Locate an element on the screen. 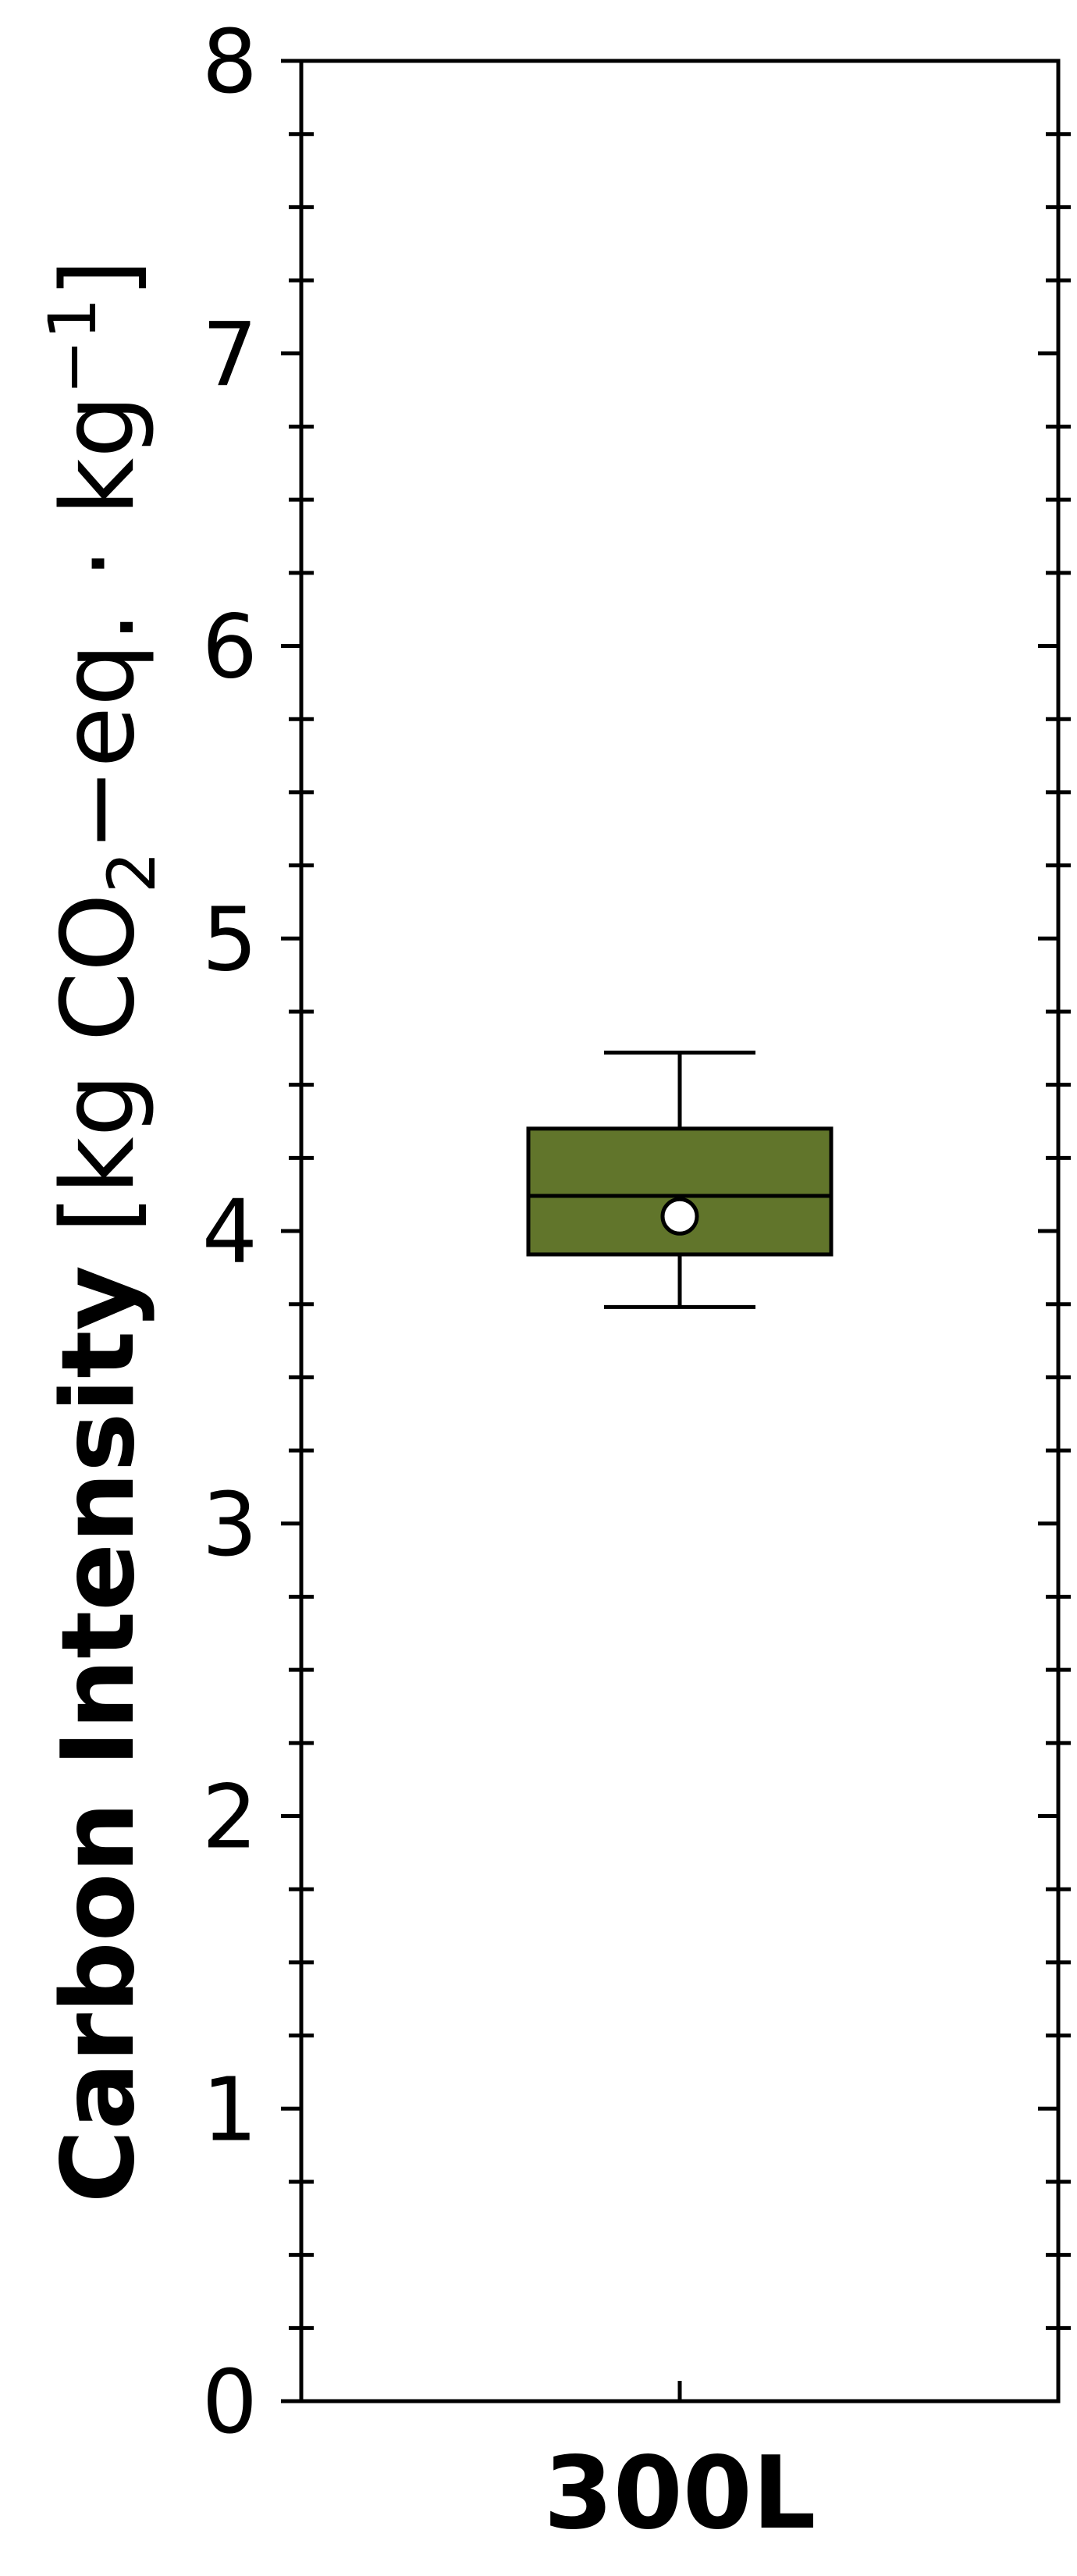 The image size is (1077, 2576). y-axis-label-bold: Carbon Intensity is located at coordinates (99, 1734).